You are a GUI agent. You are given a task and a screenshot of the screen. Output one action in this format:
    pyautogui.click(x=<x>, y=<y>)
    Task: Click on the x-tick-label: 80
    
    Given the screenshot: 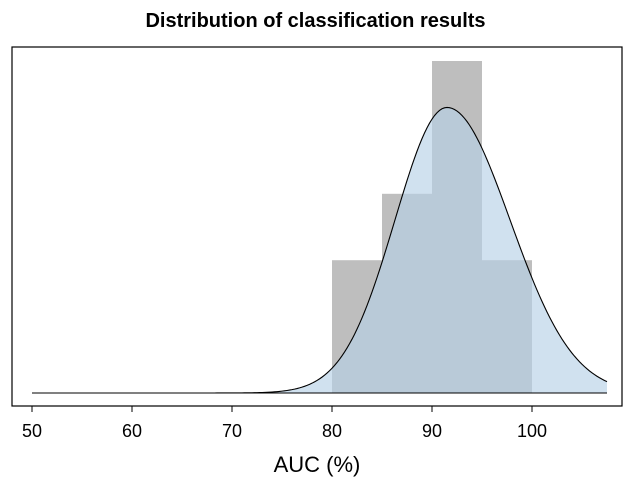 What is the action you would take?
    pyautogui.click(x=332, y=431)
    